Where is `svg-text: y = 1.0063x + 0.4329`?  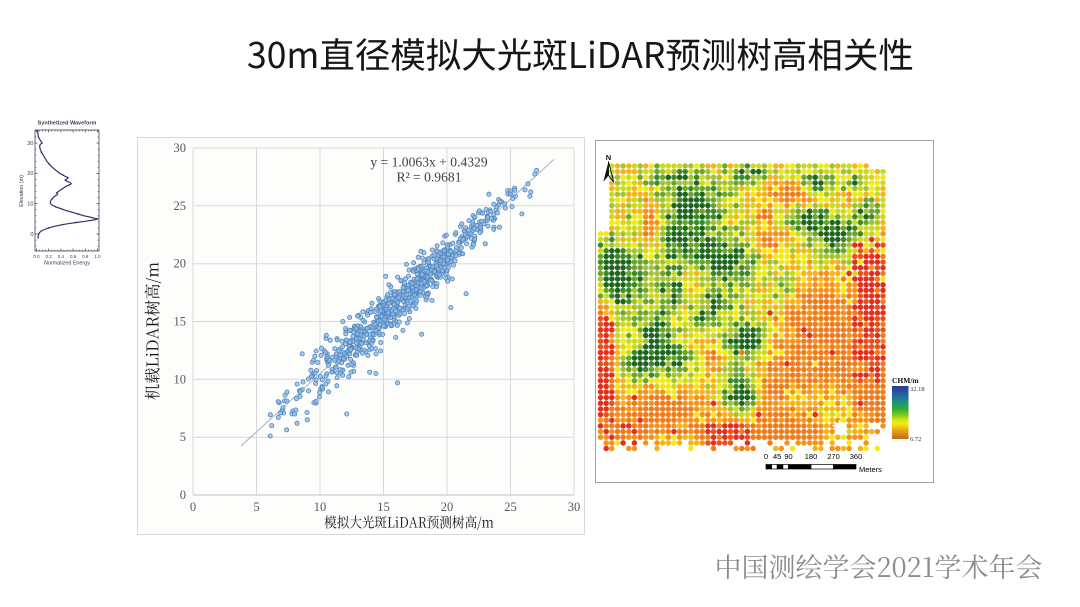 svg-text: y = 1.0063x + 0.4329 is located at coordinates (428, 162).